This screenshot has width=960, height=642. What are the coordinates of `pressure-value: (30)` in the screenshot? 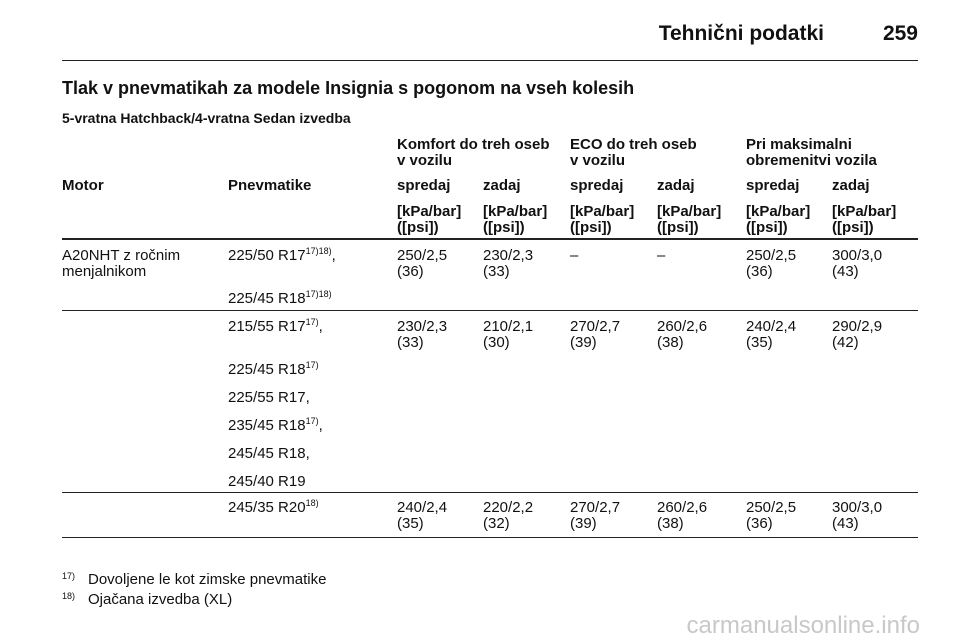 It's located at (496, 342).